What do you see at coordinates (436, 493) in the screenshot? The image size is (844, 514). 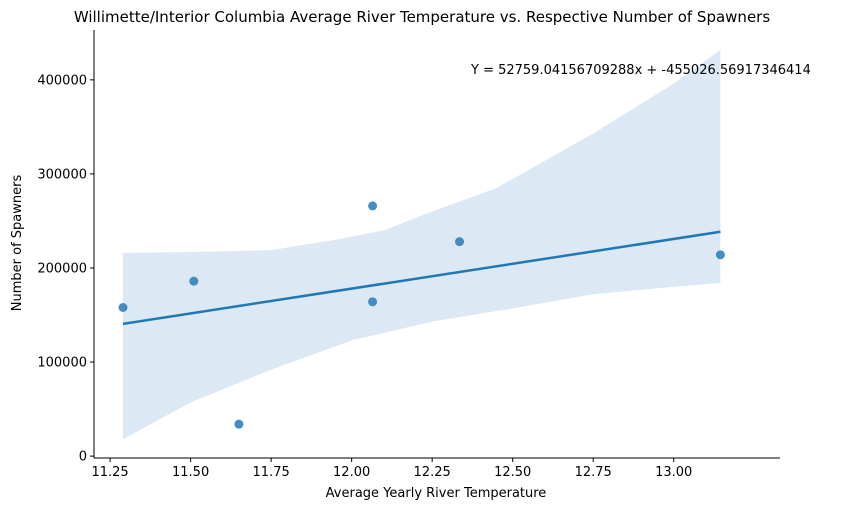 I see `x-axis-label: Average Yearly River Temperature` at bounding box center [436, 493].